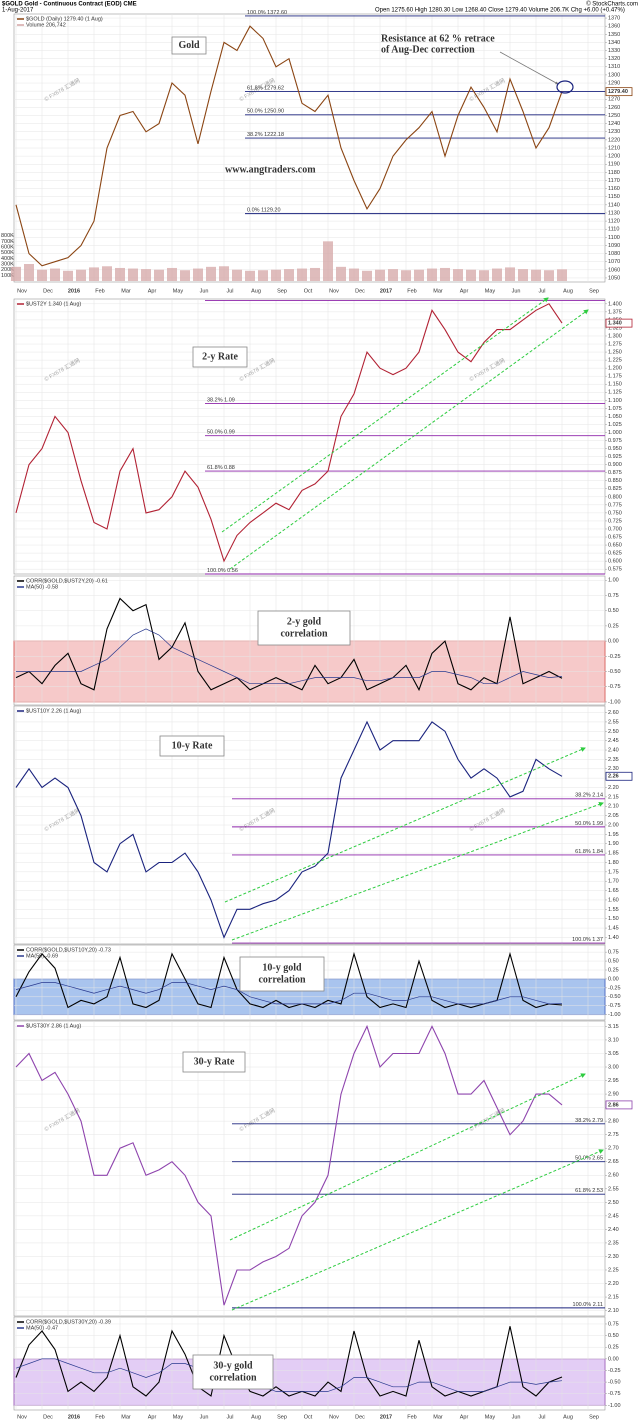  I want to click on y-tick-label: 0.800, so click(615, 497).